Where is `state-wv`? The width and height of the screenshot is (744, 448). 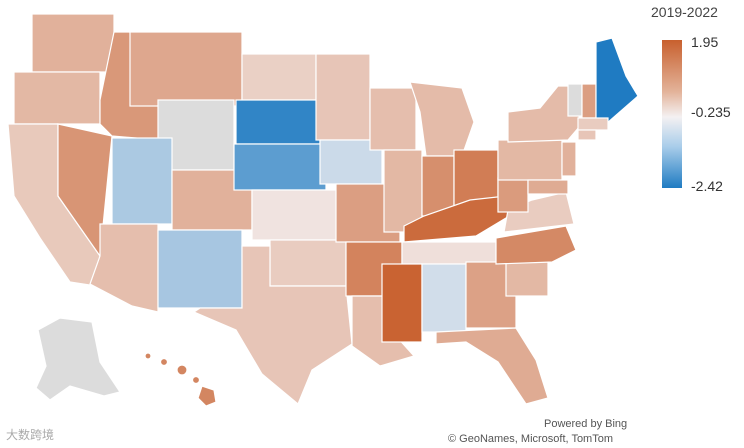 state-wv is located at coordinates (513, 195).